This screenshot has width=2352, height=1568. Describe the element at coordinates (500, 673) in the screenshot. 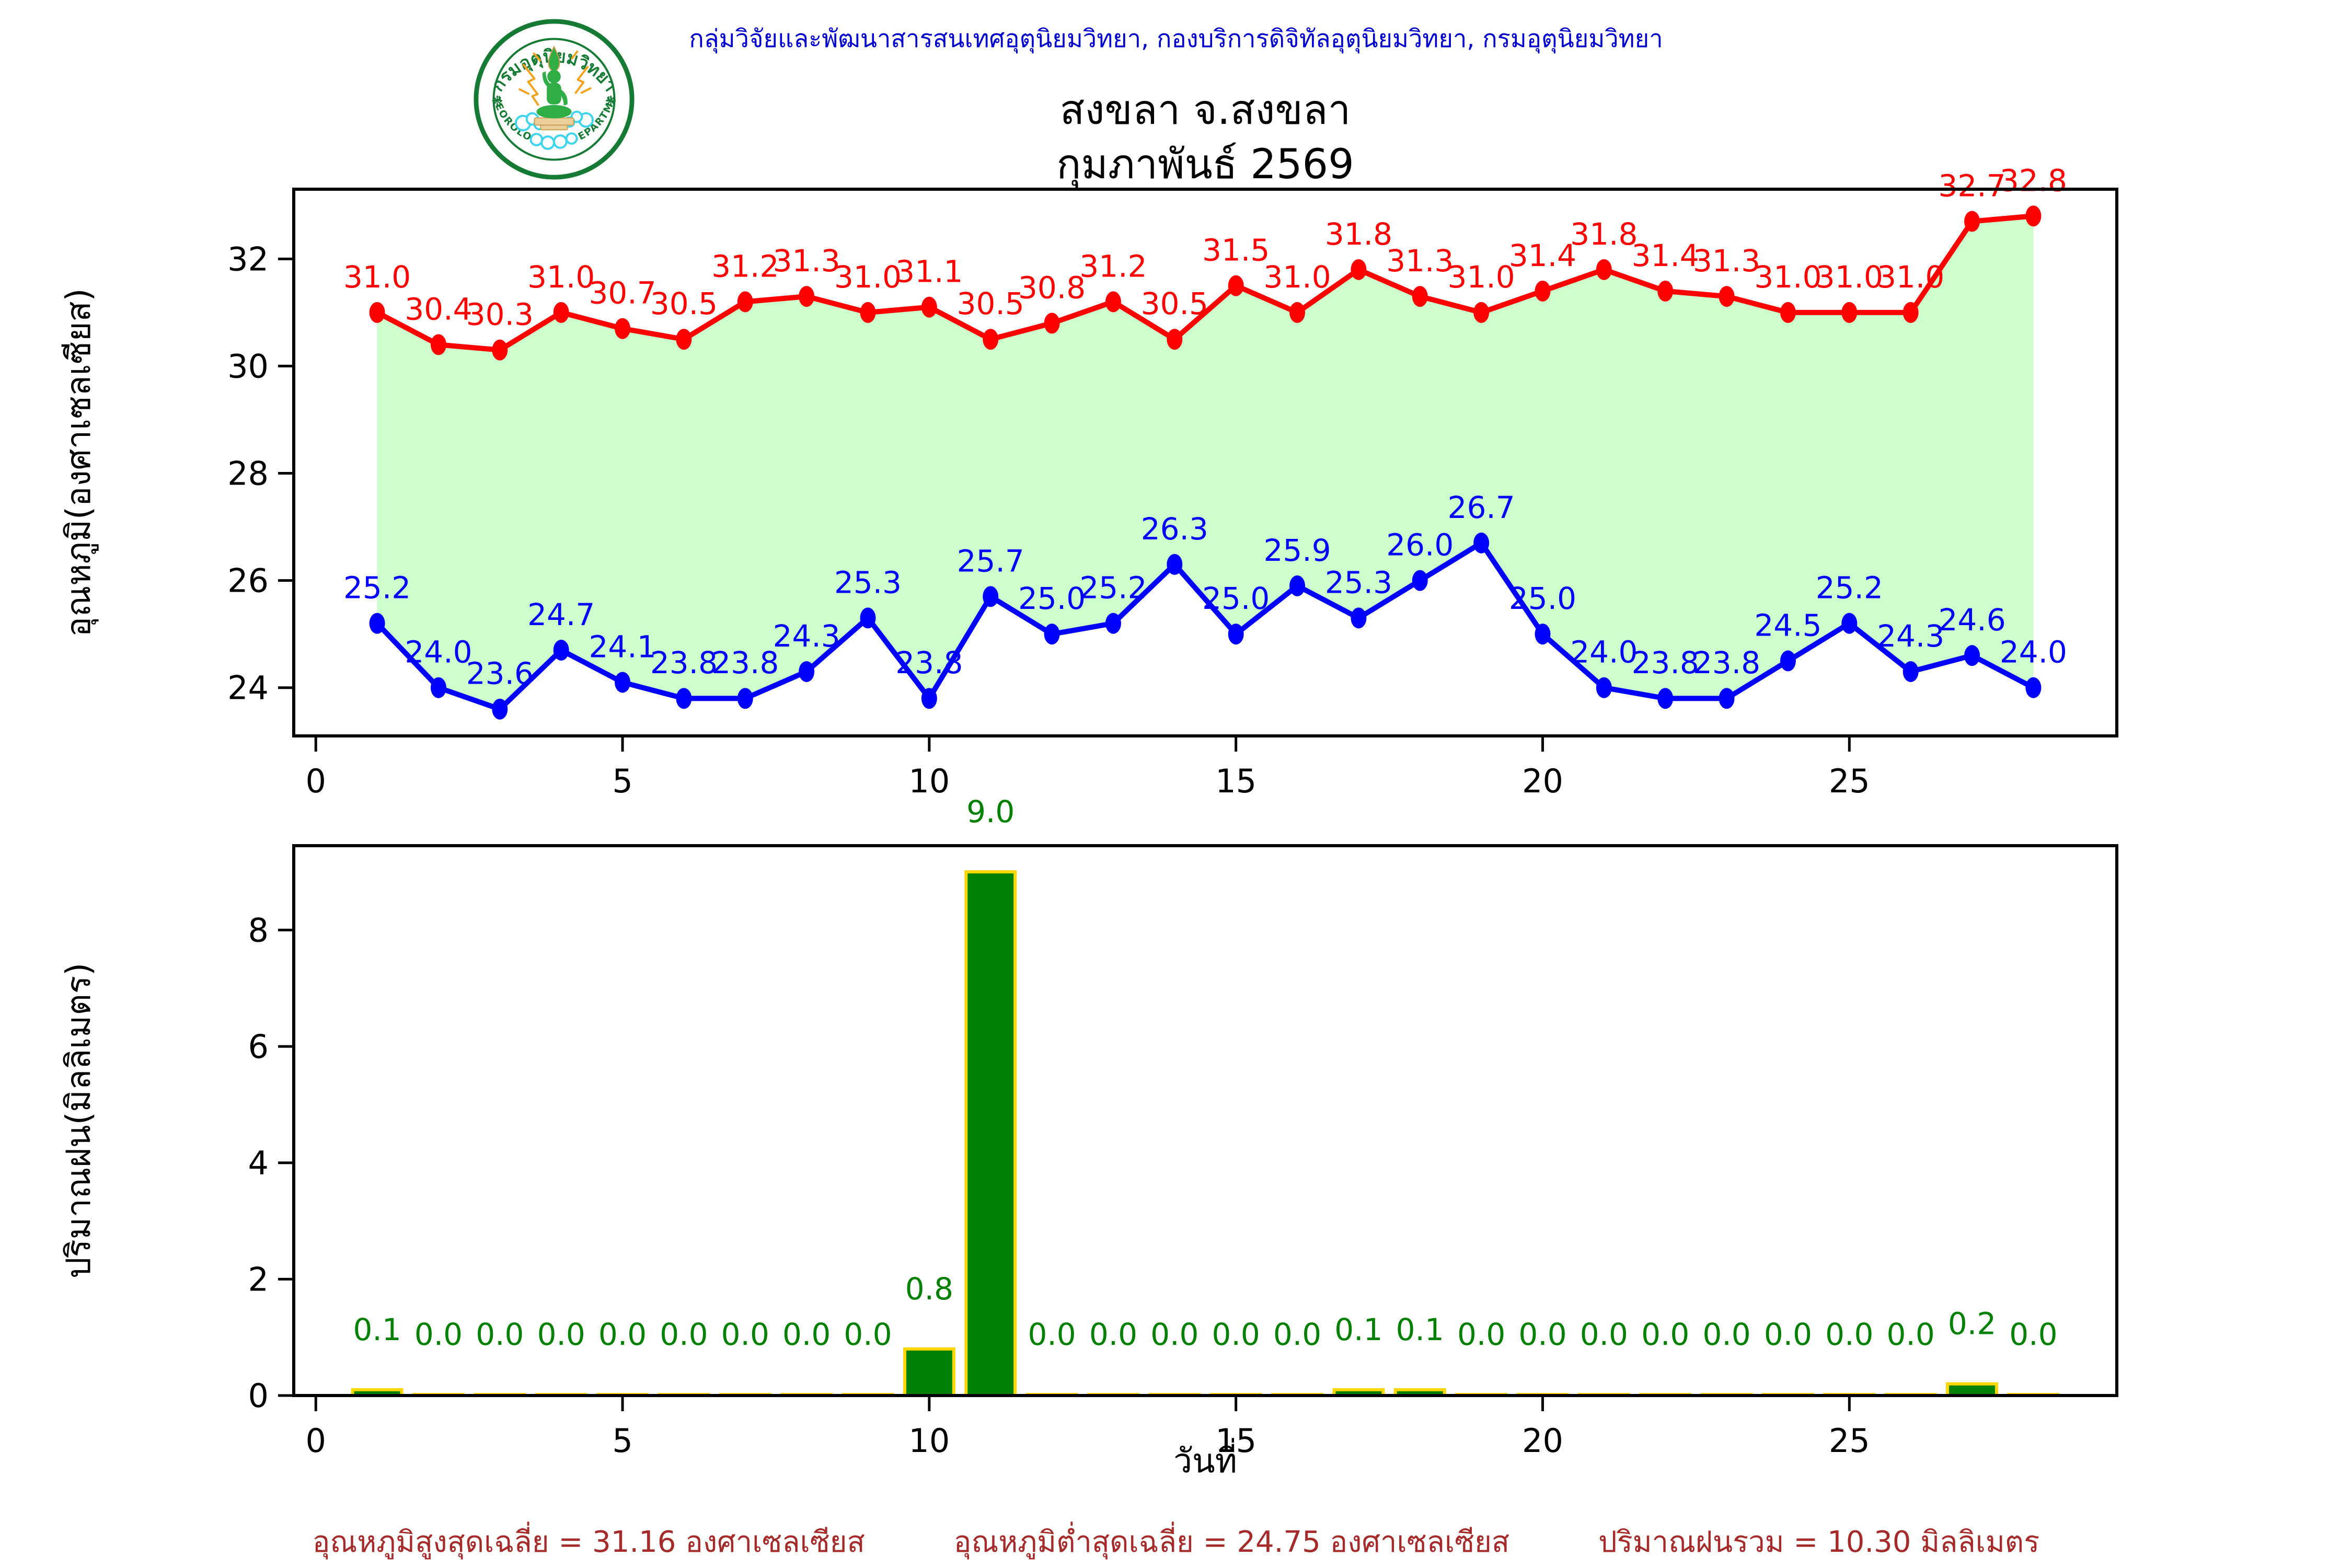

I see `min-temp-value-label: 23.6` at that location.